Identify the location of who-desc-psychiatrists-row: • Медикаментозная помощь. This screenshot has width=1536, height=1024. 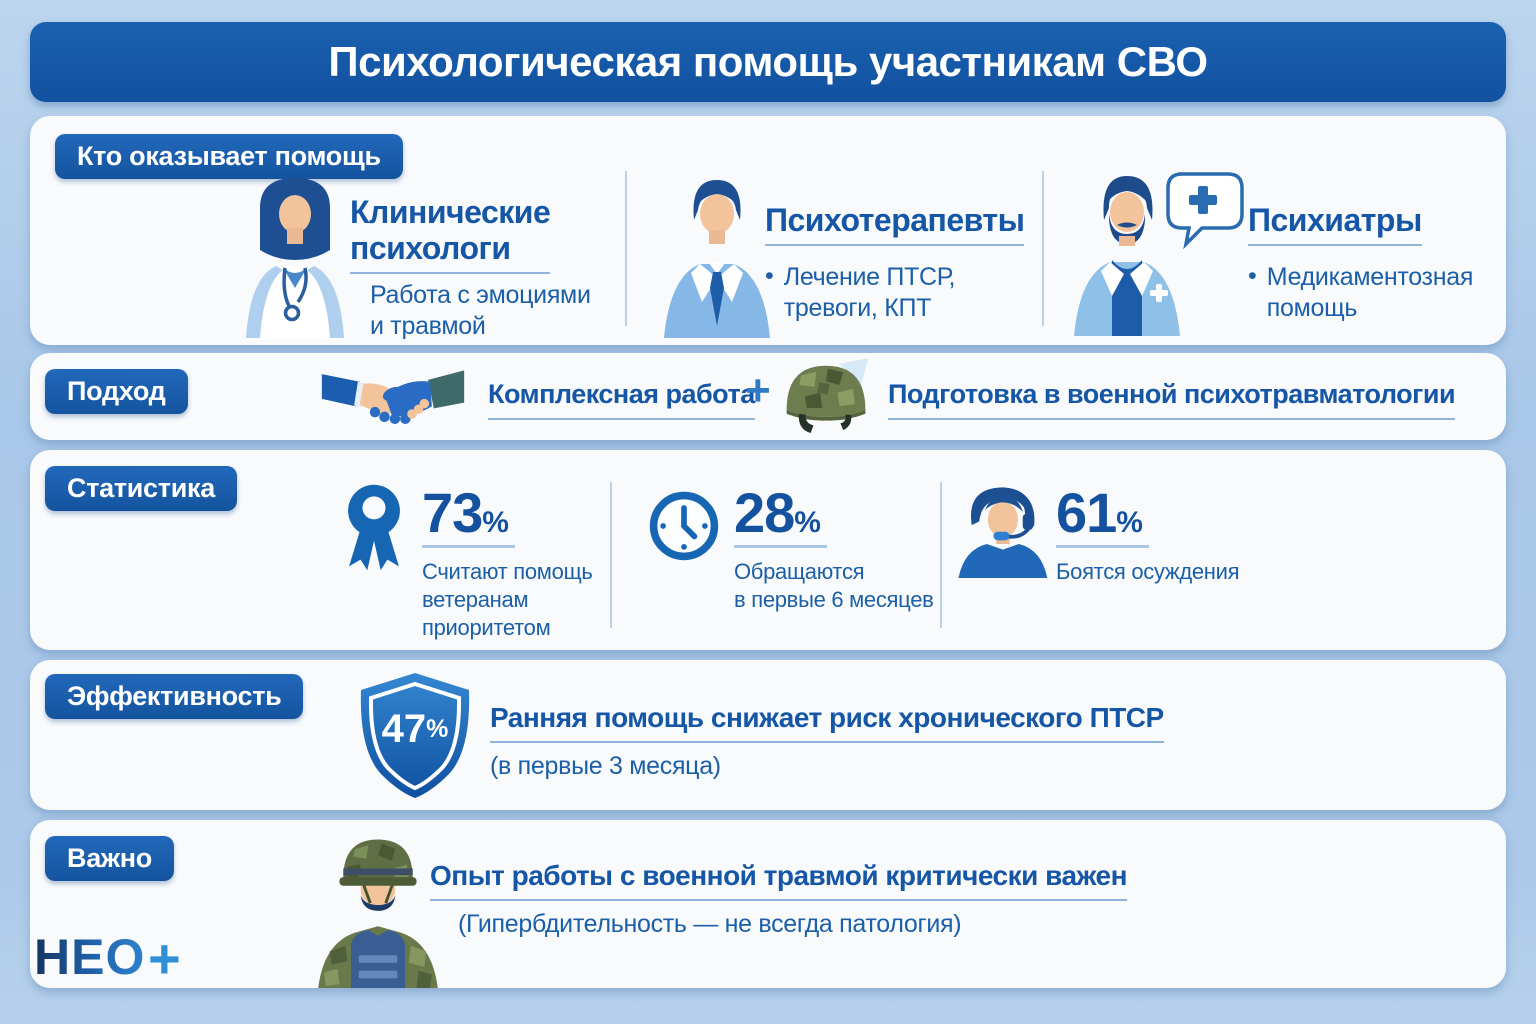
(1360, 293).